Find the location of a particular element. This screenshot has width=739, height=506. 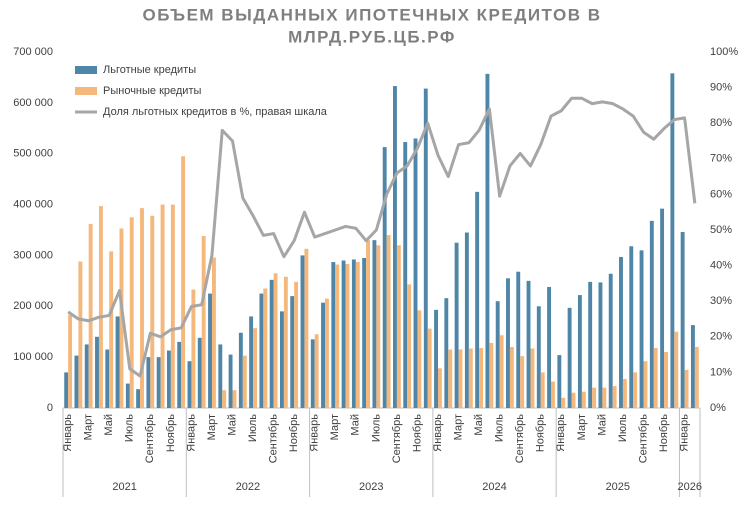

y-tick-label: 0 is located at coordinates (50, 408).